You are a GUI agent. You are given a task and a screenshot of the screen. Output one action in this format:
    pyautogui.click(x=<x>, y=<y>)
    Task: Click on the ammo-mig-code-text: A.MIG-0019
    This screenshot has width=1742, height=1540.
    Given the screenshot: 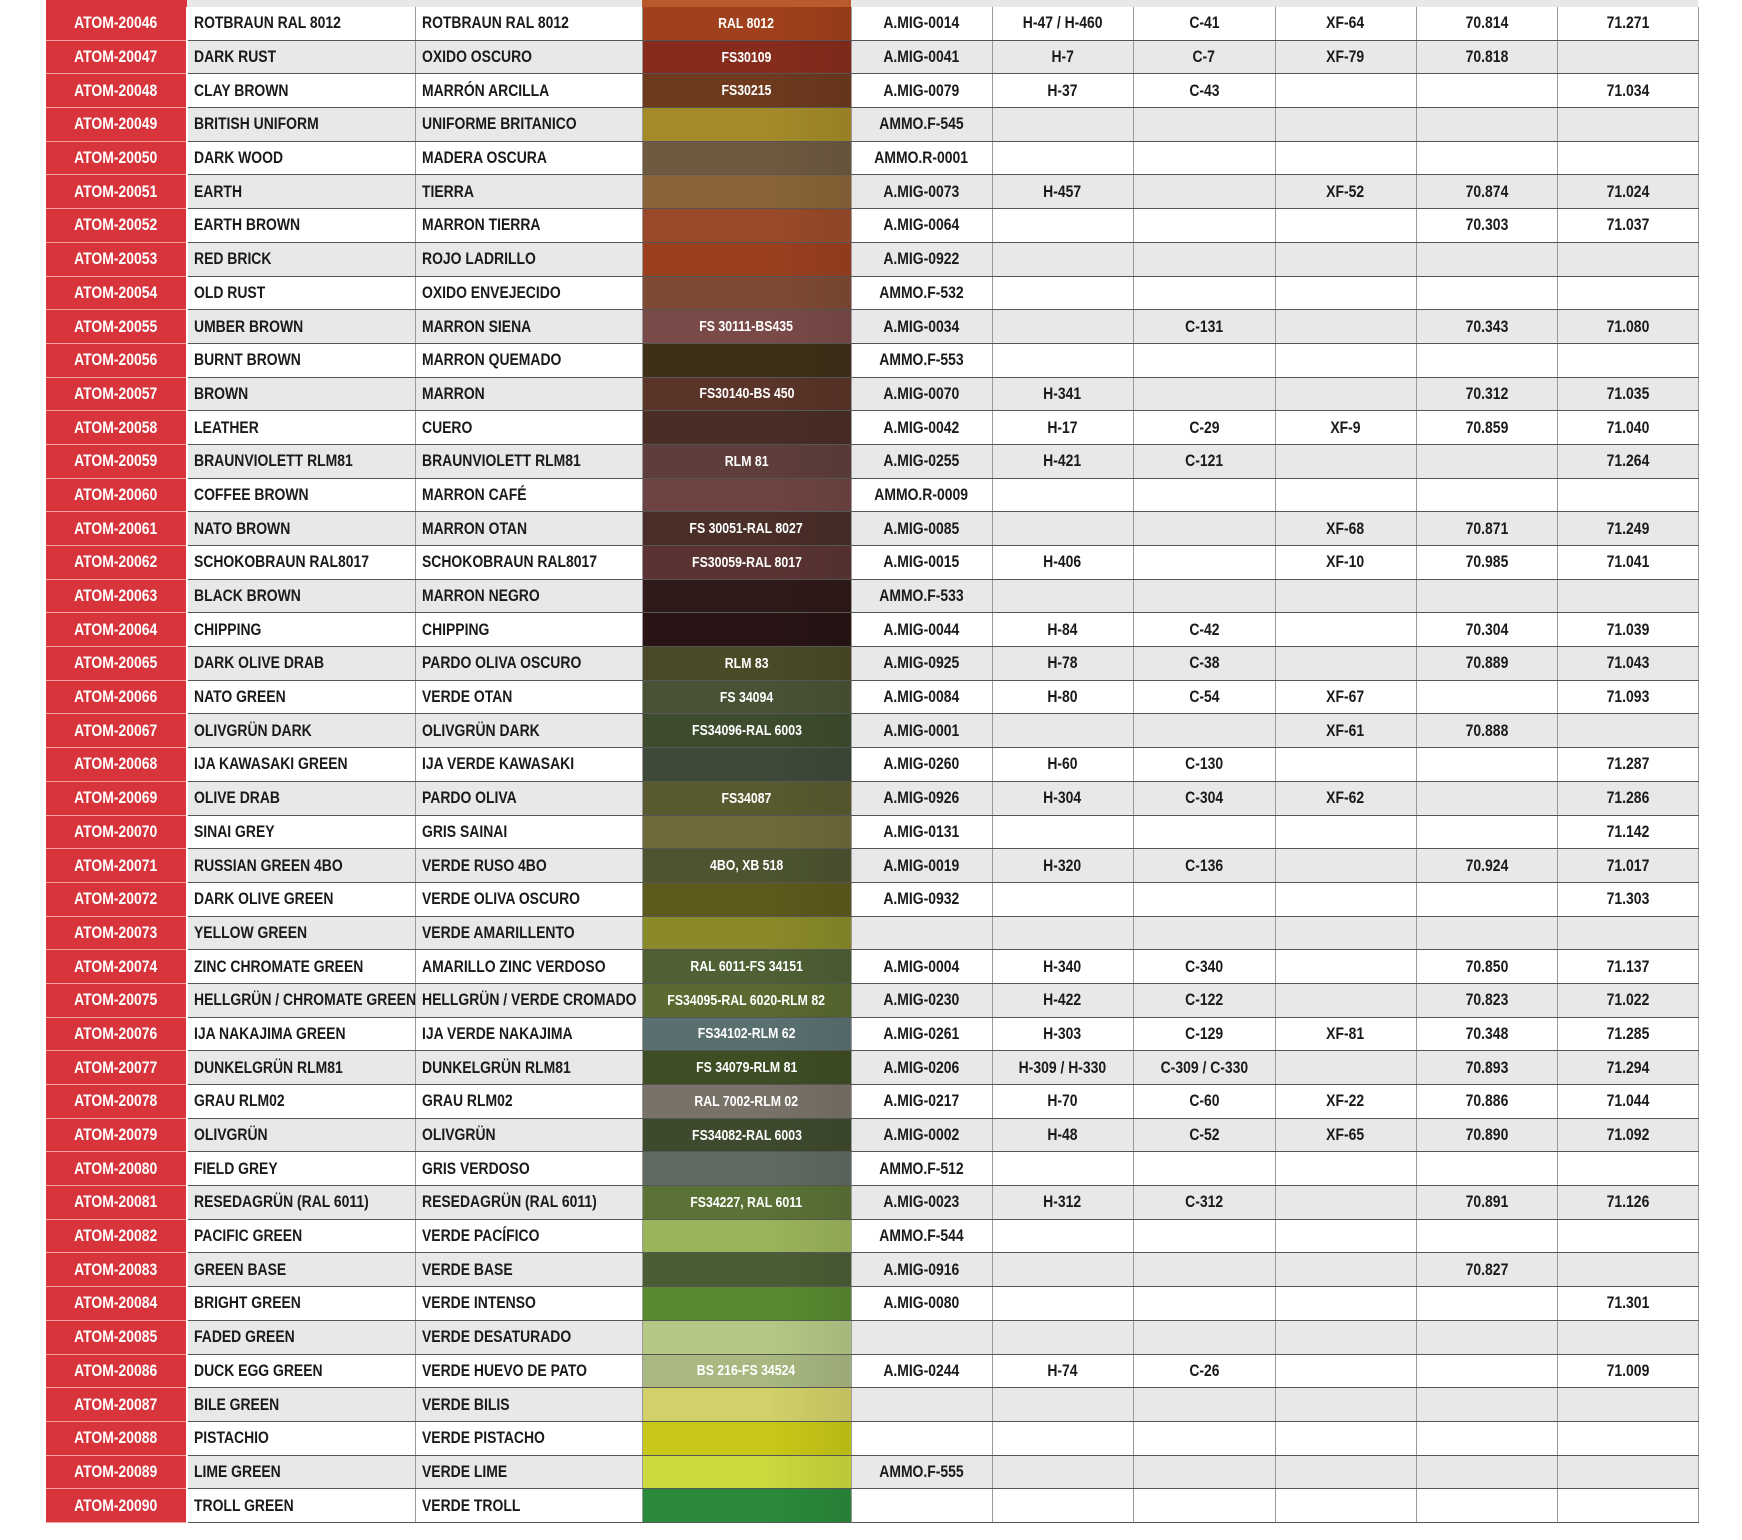 What is the action you would take?
    pyautogui.click(x=921, y=865)
    